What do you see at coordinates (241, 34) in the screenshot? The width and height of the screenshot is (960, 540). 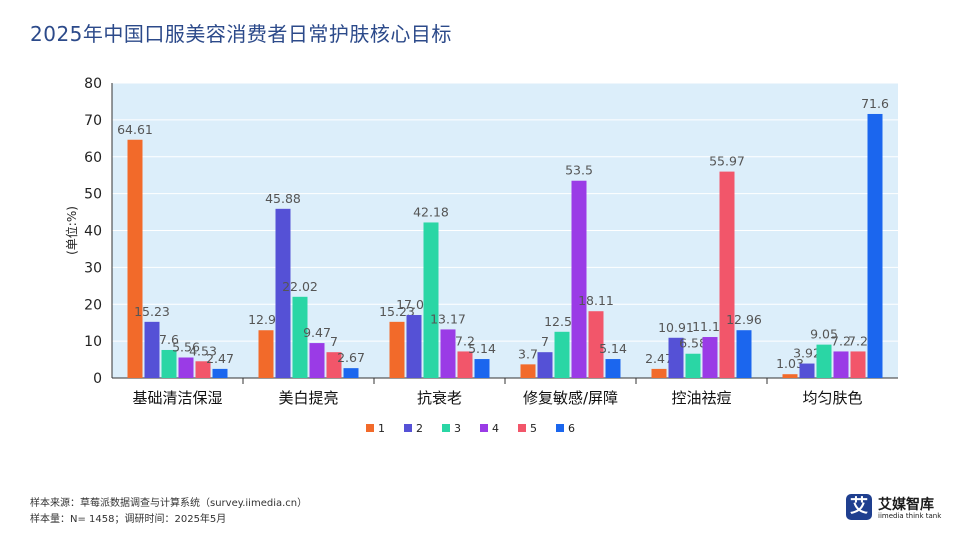 I see `page-title: 2025年中国口服美容消费者日常护肤核心目标` at bounding box center [241, 34].